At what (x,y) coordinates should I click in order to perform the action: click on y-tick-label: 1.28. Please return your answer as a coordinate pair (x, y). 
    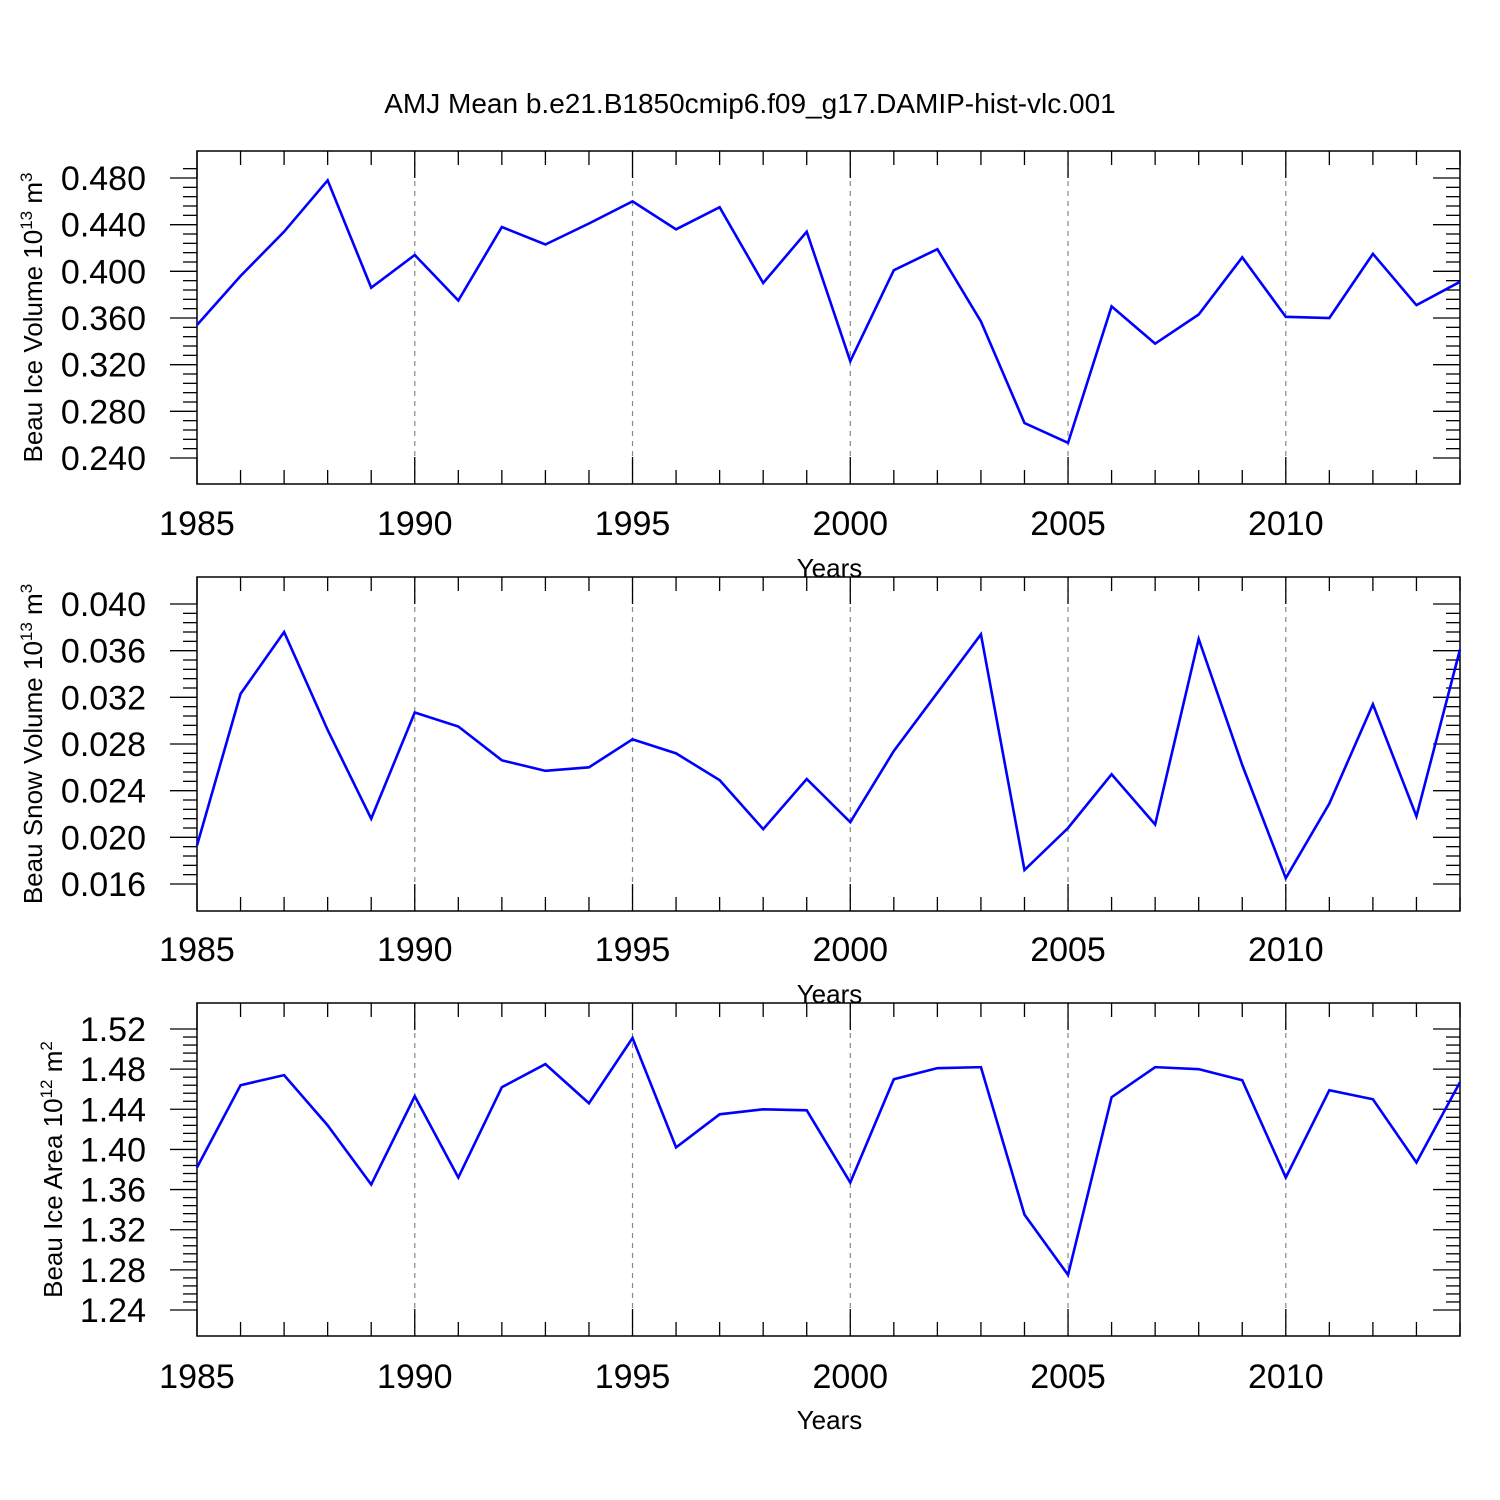
    Looking at the image, I should click on (113, 1271).